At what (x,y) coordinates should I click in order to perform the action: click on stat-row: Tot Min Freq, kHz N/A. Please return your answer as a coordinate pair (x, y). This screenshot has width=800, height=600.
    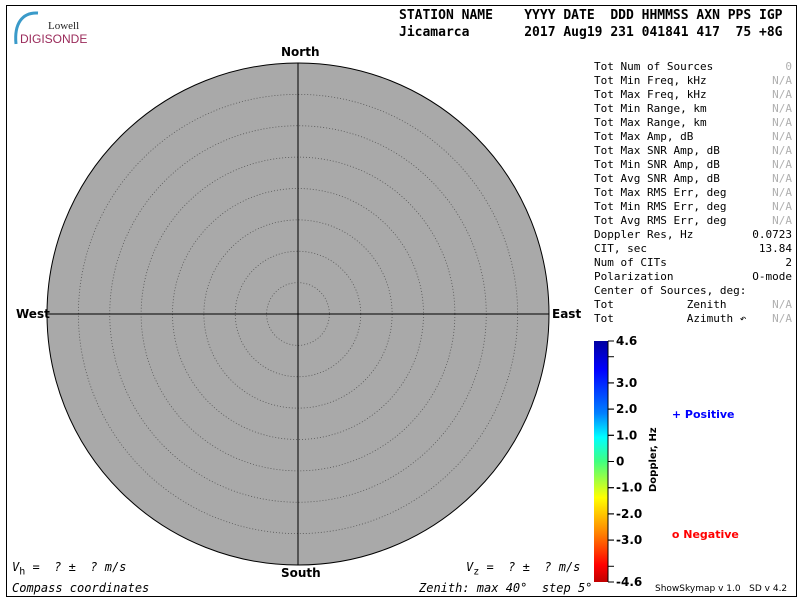
    Looking at the image, I should click on (693, 81).